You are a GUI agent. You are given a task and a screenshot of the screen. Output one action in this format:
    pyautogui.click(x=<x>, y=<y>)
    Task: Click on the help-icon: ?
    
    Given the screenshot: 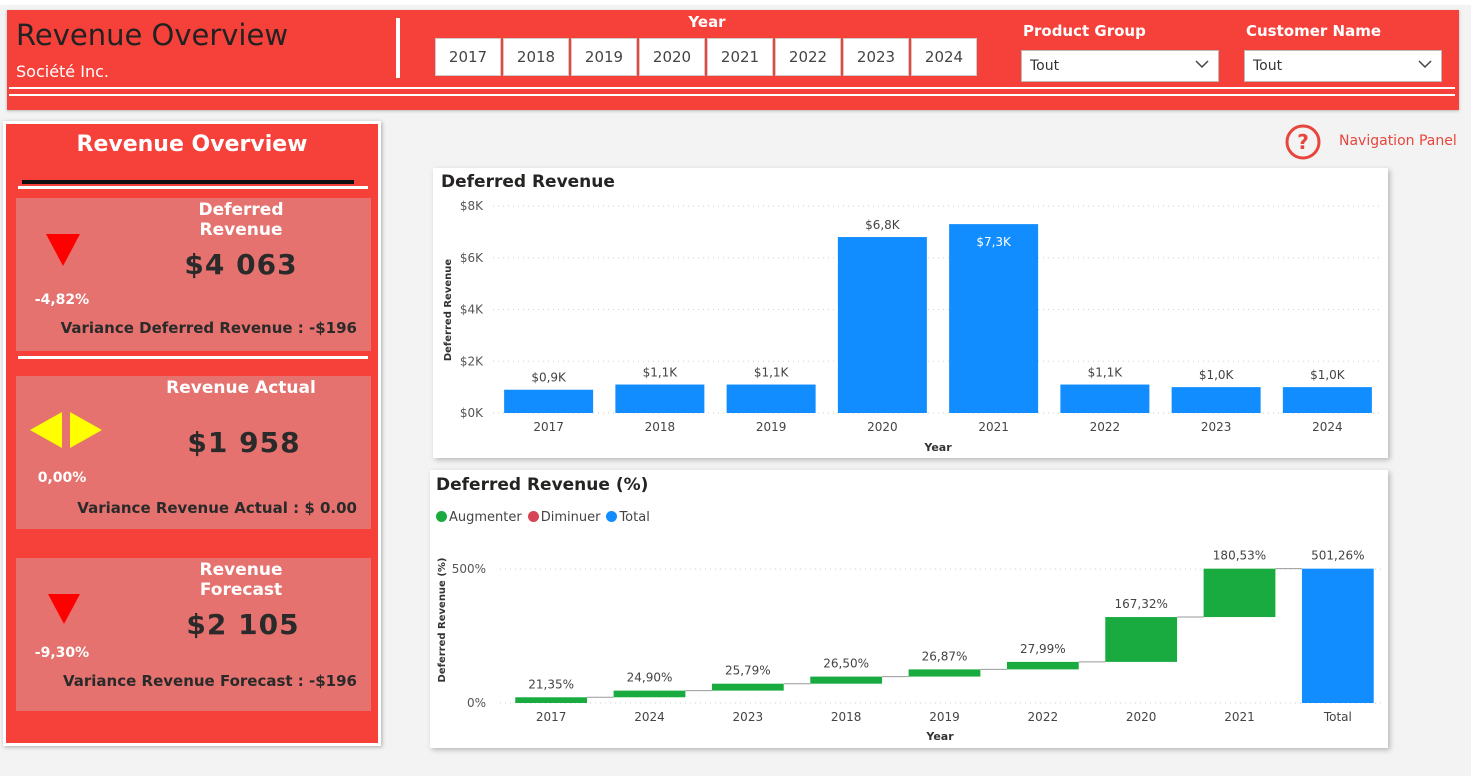 What is the action you would take?
    pyautogui.click(x=1303, y=142)
    